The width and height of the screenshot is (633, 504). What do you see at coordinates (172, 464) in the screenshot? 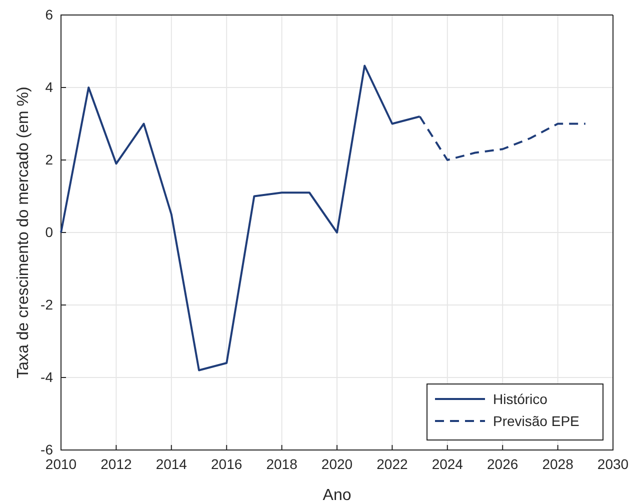
I see `x-tick-label: 2014` at bounding box center [172, 464].